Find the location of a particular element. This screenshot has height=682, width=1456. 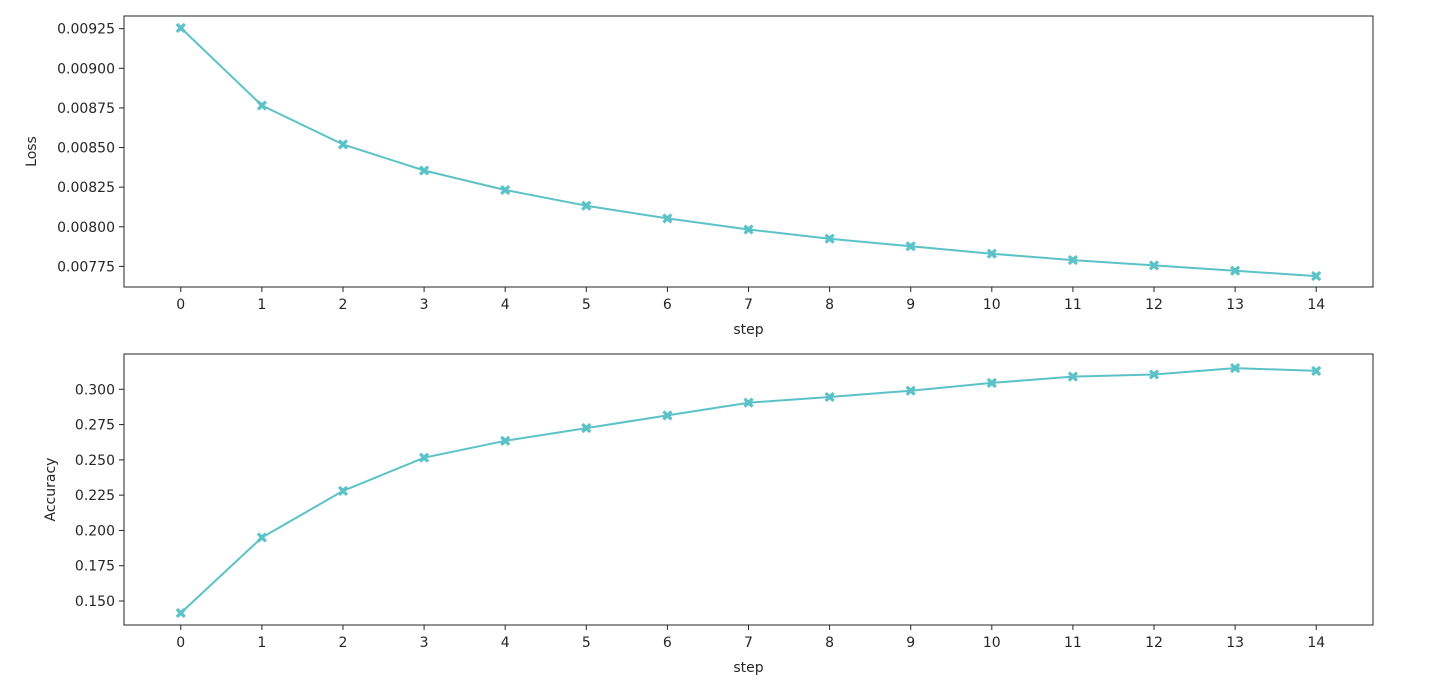

accuracy-x-tick-label: 13 is located at coordinates (1235, 643).